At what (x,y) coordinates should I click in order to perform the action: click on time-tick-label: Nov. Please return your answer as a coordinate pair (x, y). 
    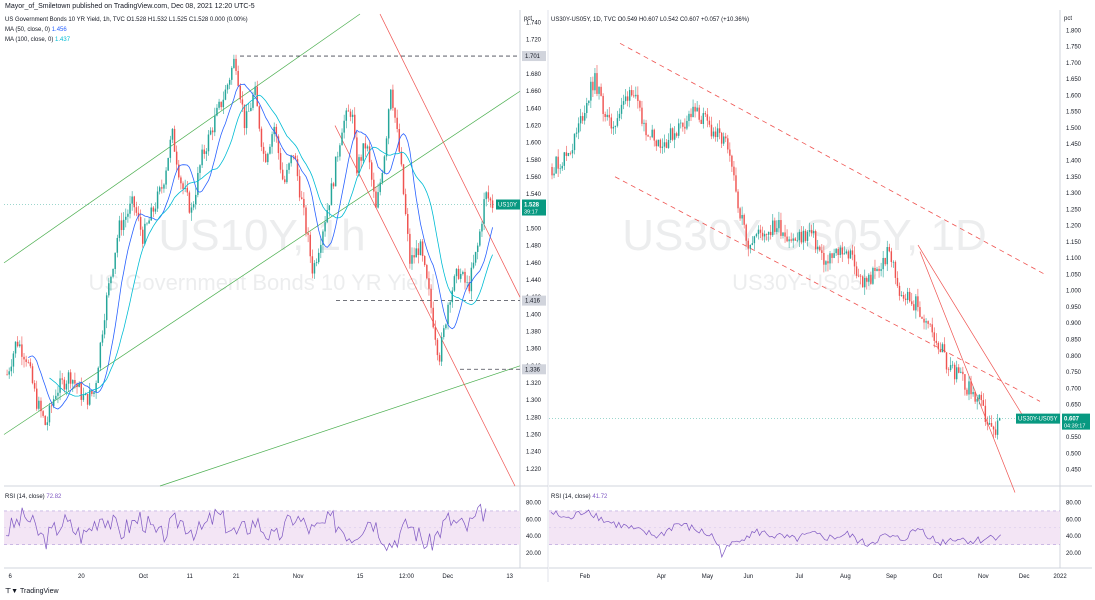
    Looking at the image, I should click on (298, 577).